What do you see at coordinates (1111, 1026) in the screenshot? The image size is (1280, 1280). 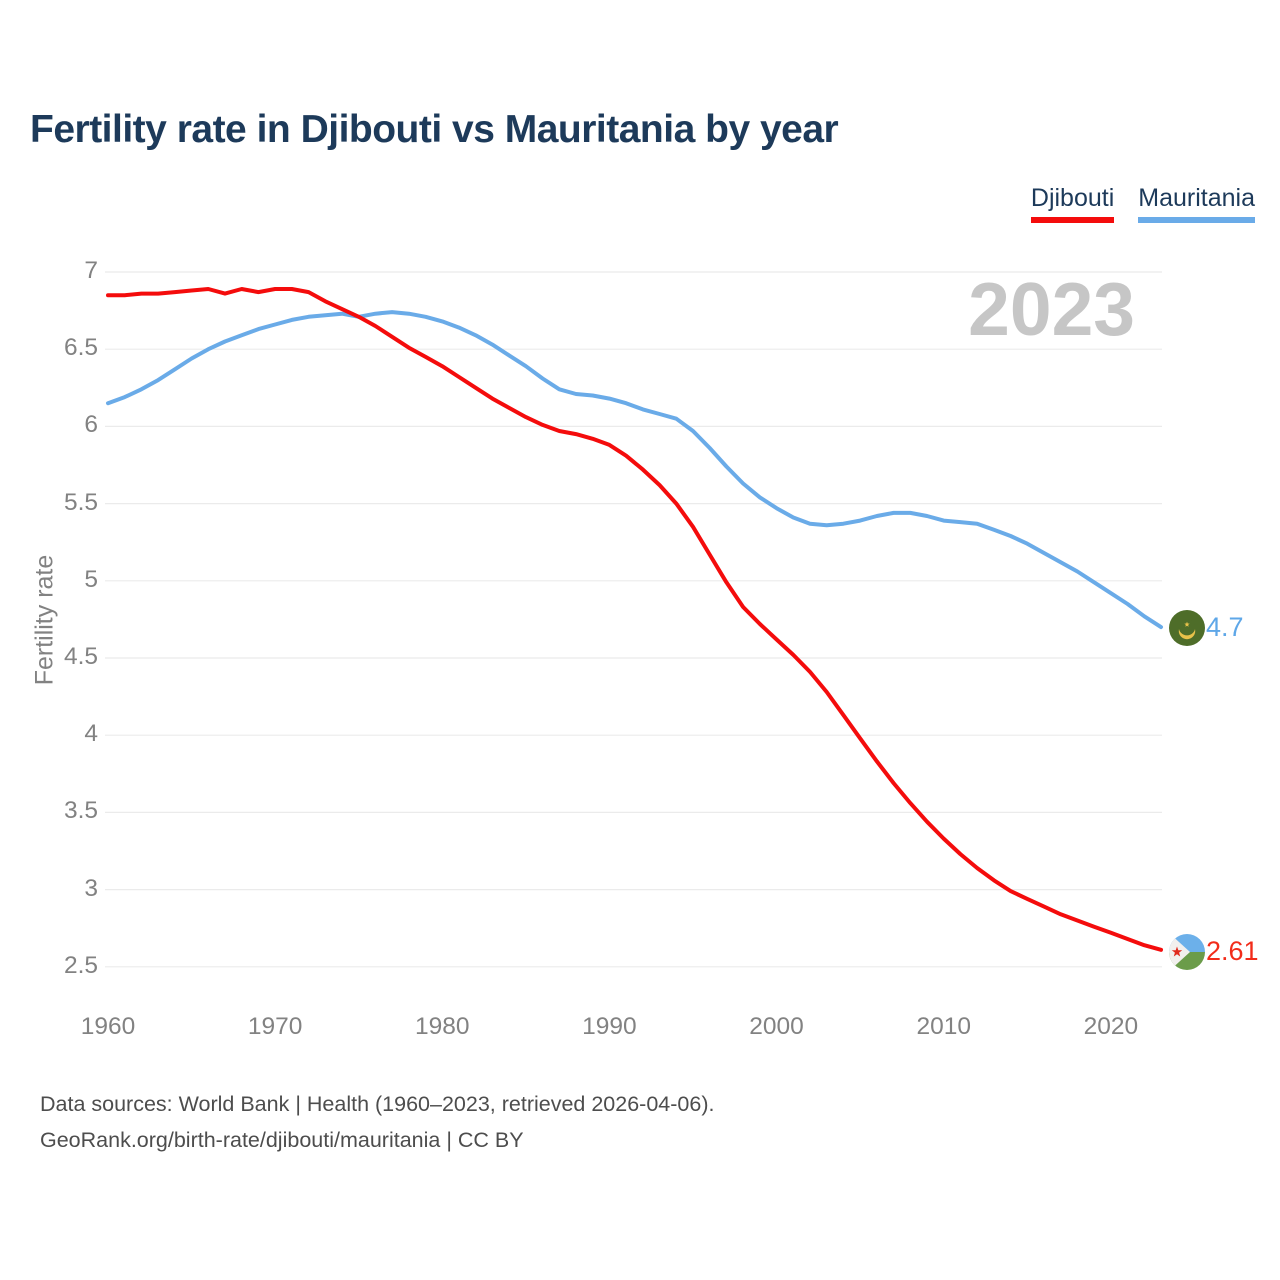 I see `x-tick-label: 2020` at bounding box center [1111, 1026].